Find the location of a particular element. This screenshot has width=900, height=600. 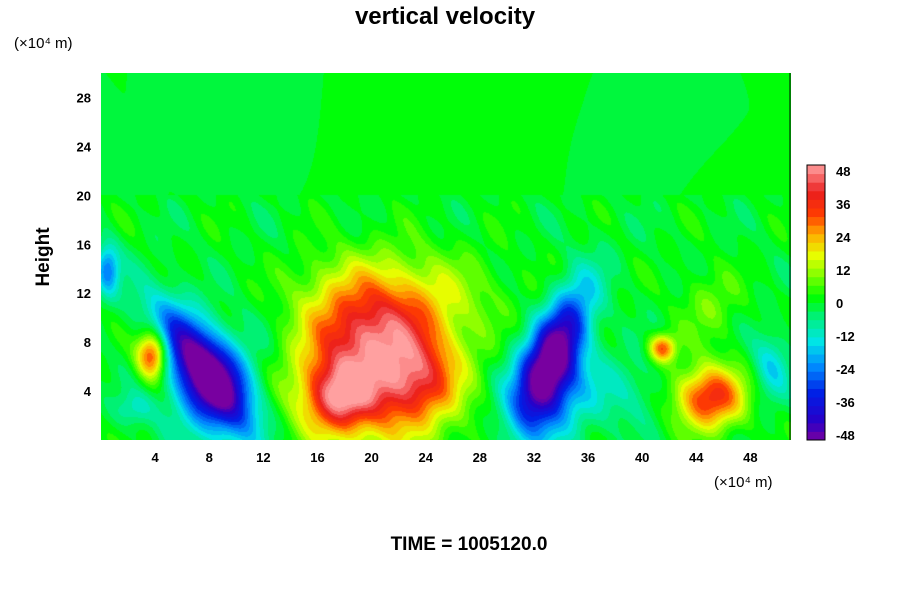

time-label: TIME = 1005120.0 is located at coordinates (469, 544).